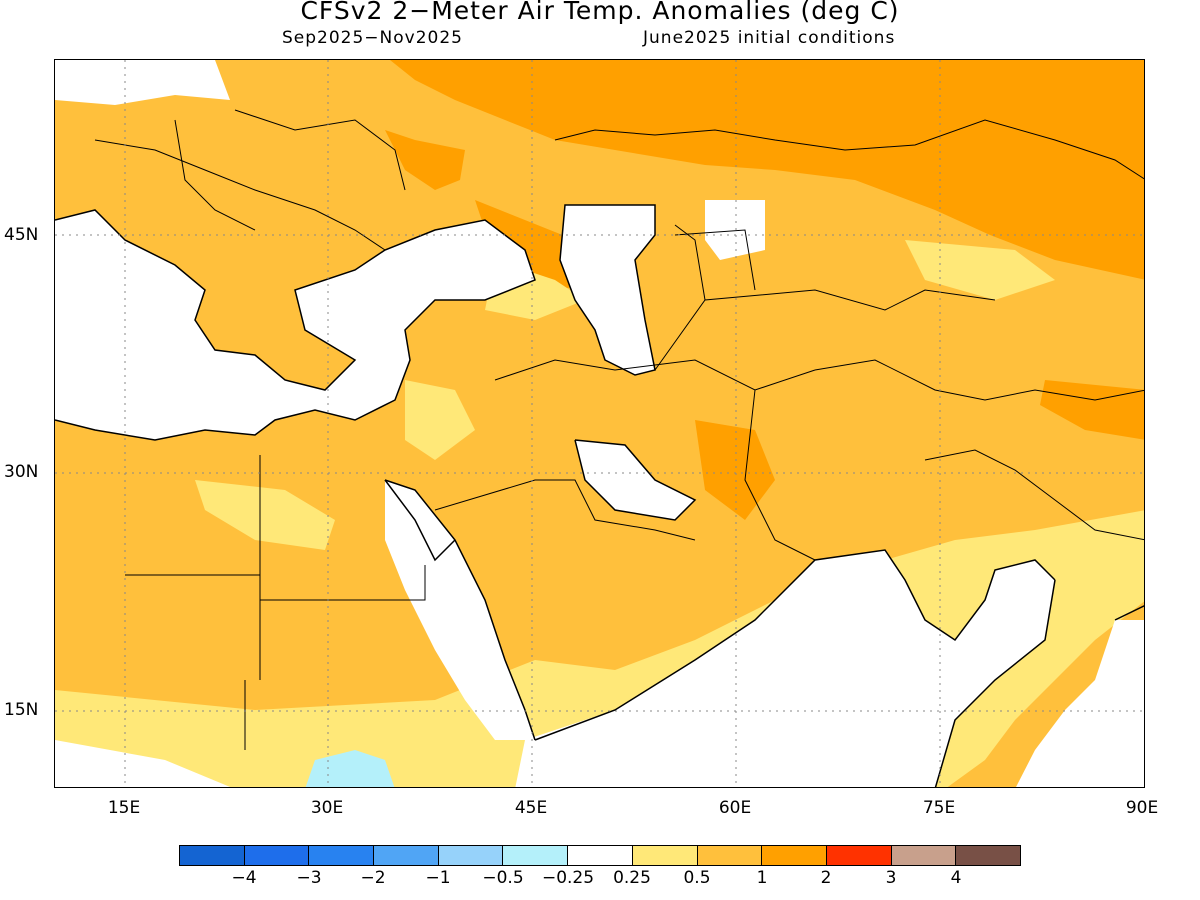 Image resolution: width=1200 pixels, height=900 pixels. I want to click on colorbar-label: 3, so click(891, 878).